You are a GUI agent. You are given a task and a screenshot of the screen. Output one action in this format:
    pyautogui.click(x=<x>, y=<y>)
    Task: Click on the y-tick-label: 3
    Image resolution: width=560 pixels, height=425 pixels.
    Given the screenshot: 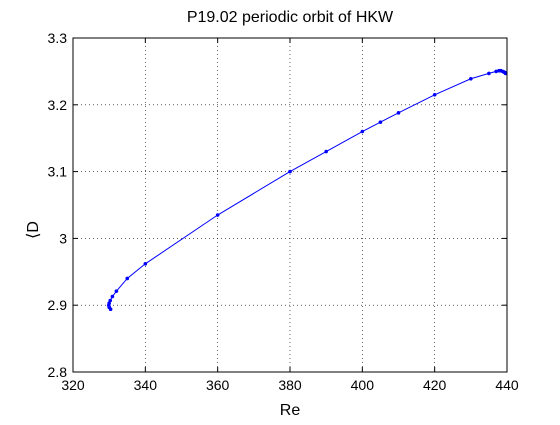 What is the action you would take?
    pyautogui.click(x=63, y=238)
    